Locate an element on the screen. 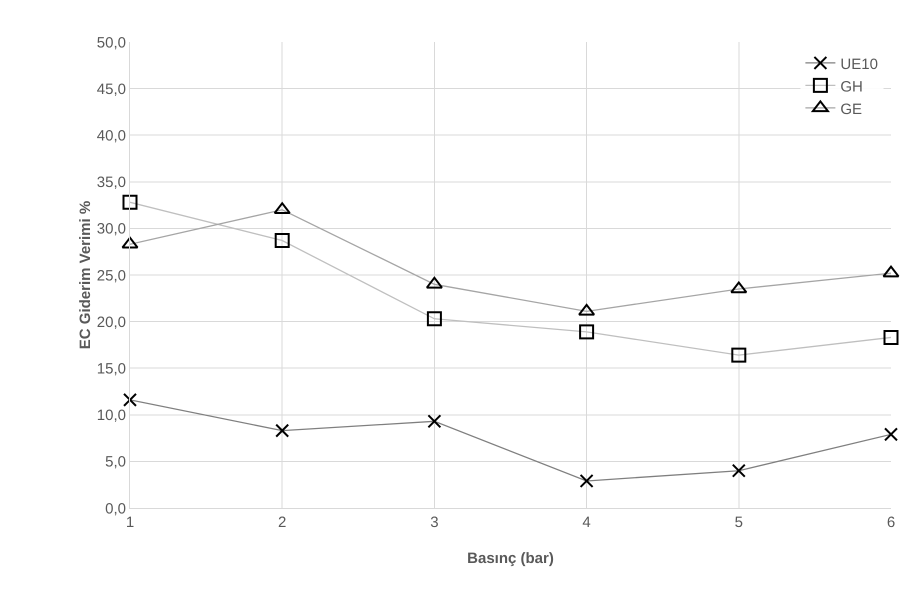 This screenshot has width=911, height=608. x-axis-title: Basınç (bar) is located at coordinates (510, 558).